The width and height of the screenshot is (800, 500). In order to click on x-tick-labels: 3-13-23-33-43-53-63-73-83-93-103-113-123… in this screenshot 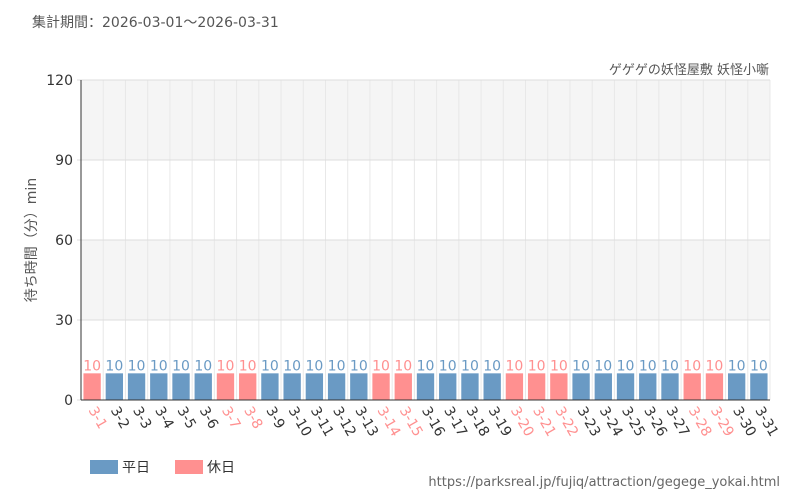, I will do `click(433, 422)`.